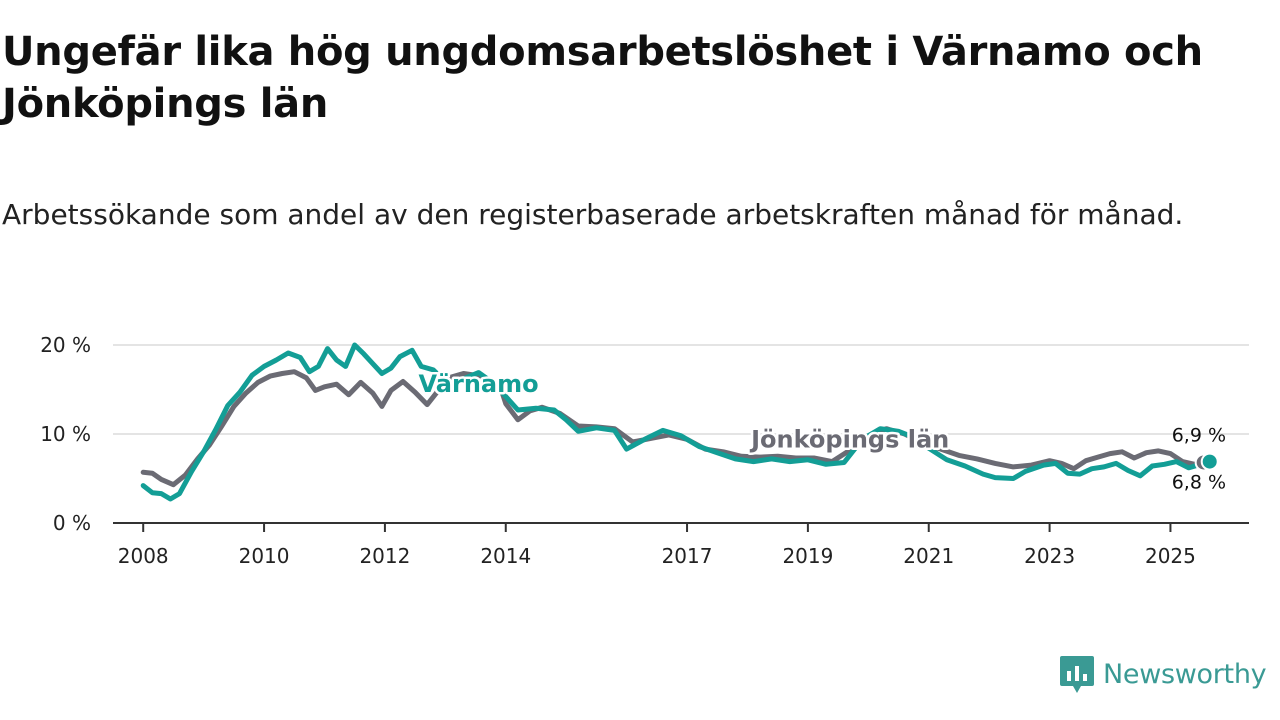  What do you see at coordinates (1209, 461) in the screenshot?
I see `end-marker` at bounding box center [1209, 461].